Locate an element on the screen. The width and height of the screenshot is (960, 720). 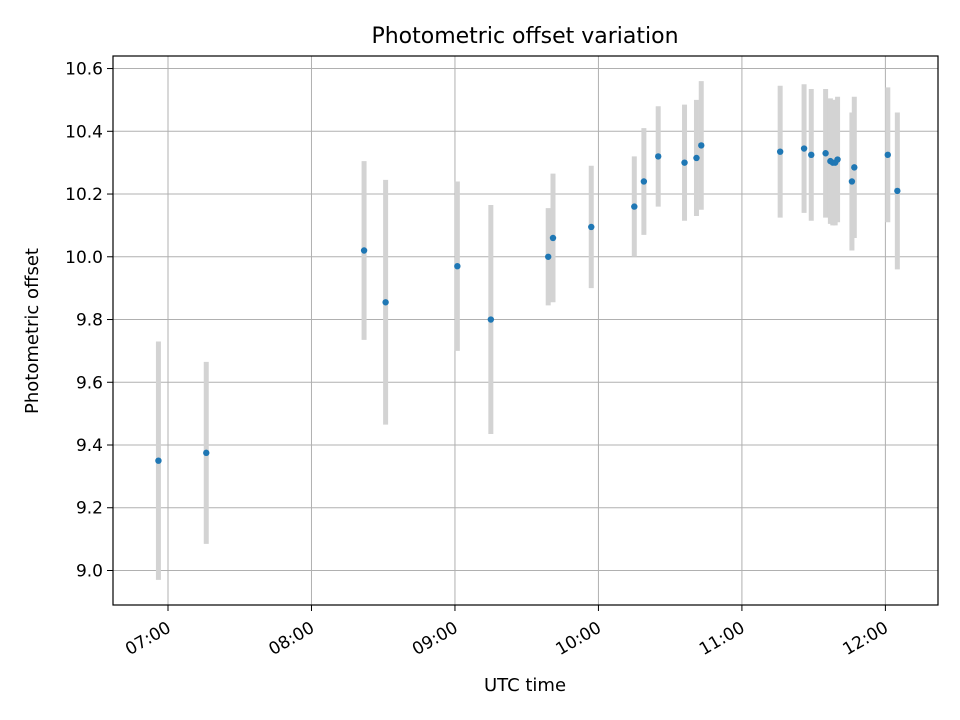
x-tick-label: 12:00 is located at coordinates (865, 639).